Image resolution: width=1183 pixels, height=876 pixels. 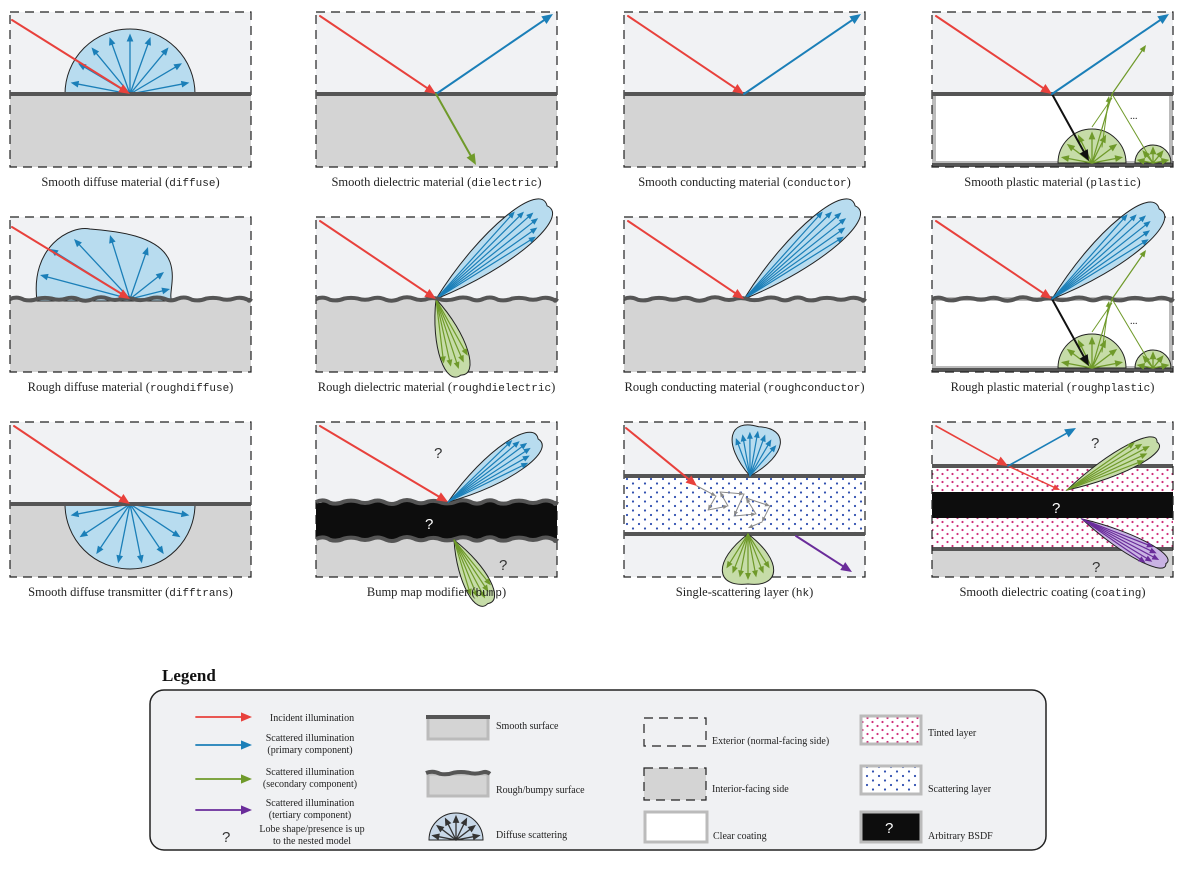 I want to click on coating-tertiary-lobe, so click(x=1124, y=543).